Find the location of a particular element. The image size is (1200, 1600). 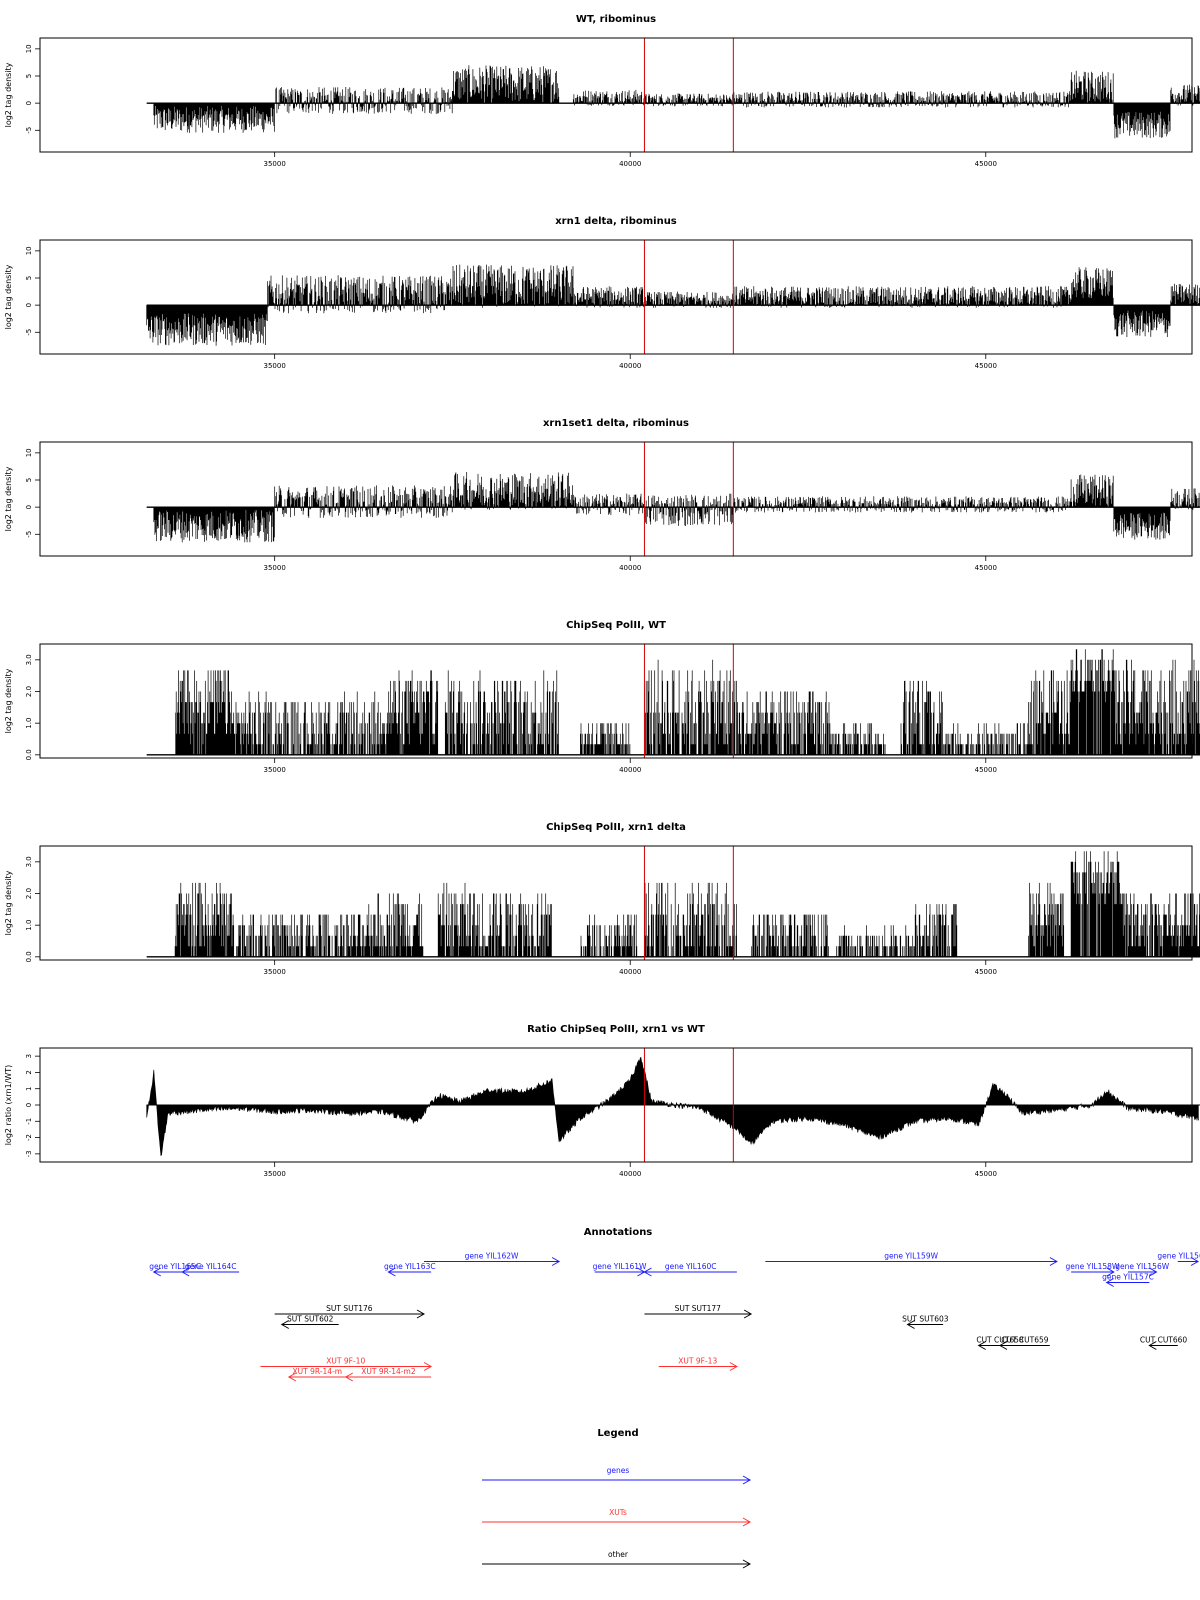

feature-sut-sut177: SUT SUT177 is located at coordinates (698, 1311).